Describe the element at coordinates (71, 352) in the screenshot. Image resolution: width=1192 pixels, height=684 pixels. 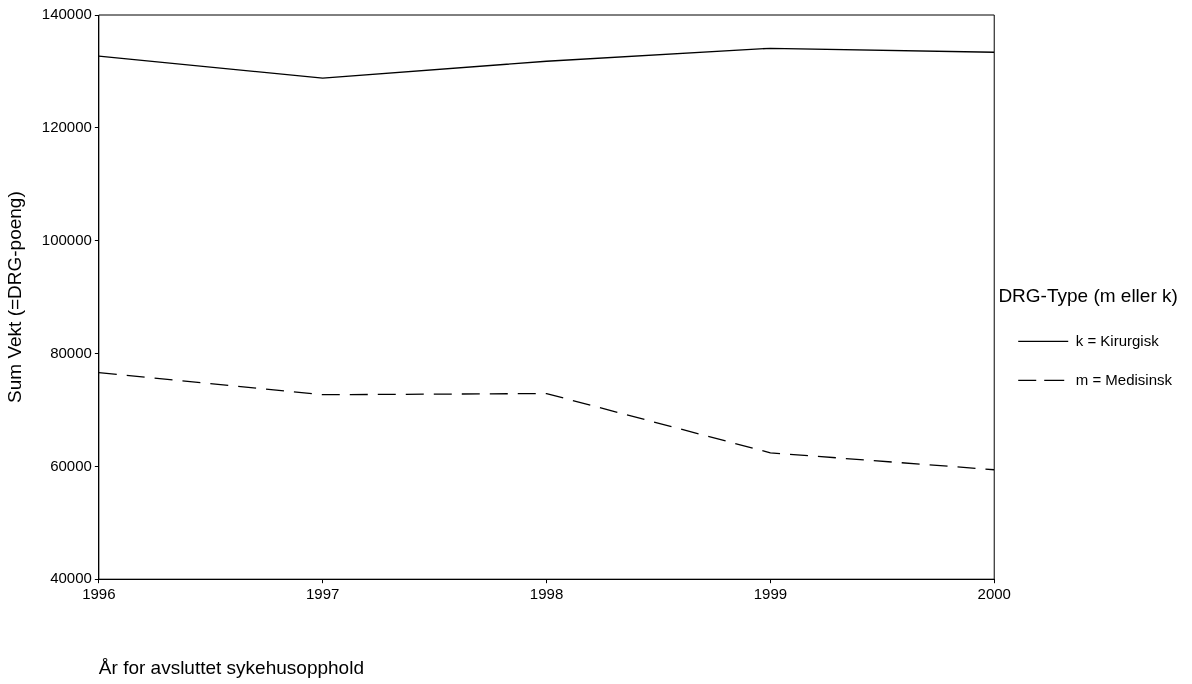
I see `y-tick-label: 80000` at that location.